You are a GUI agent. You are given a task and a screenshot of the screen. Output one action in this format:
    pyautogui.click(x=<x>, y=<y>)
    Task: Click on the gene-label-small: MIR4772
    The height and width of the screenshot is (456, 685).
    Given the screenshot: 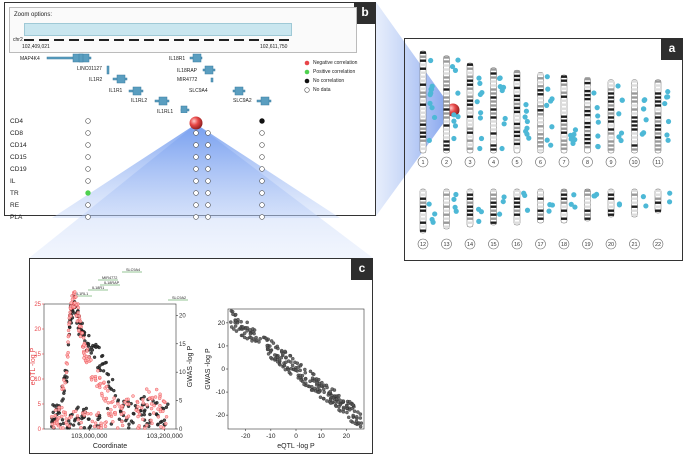 What is the action you would take?
    pyautogui.click(x=109, y=278)
    